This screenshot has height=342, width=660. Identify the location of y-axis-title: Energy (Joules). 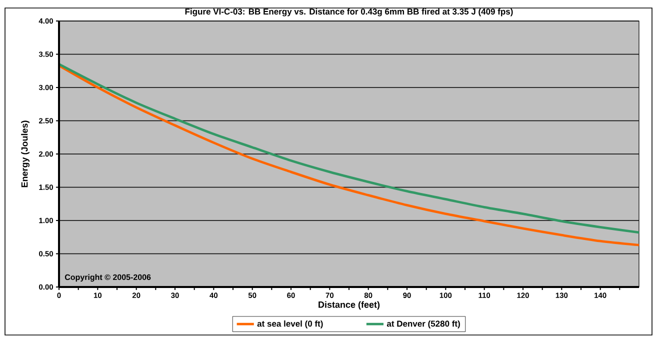
(25, 154).